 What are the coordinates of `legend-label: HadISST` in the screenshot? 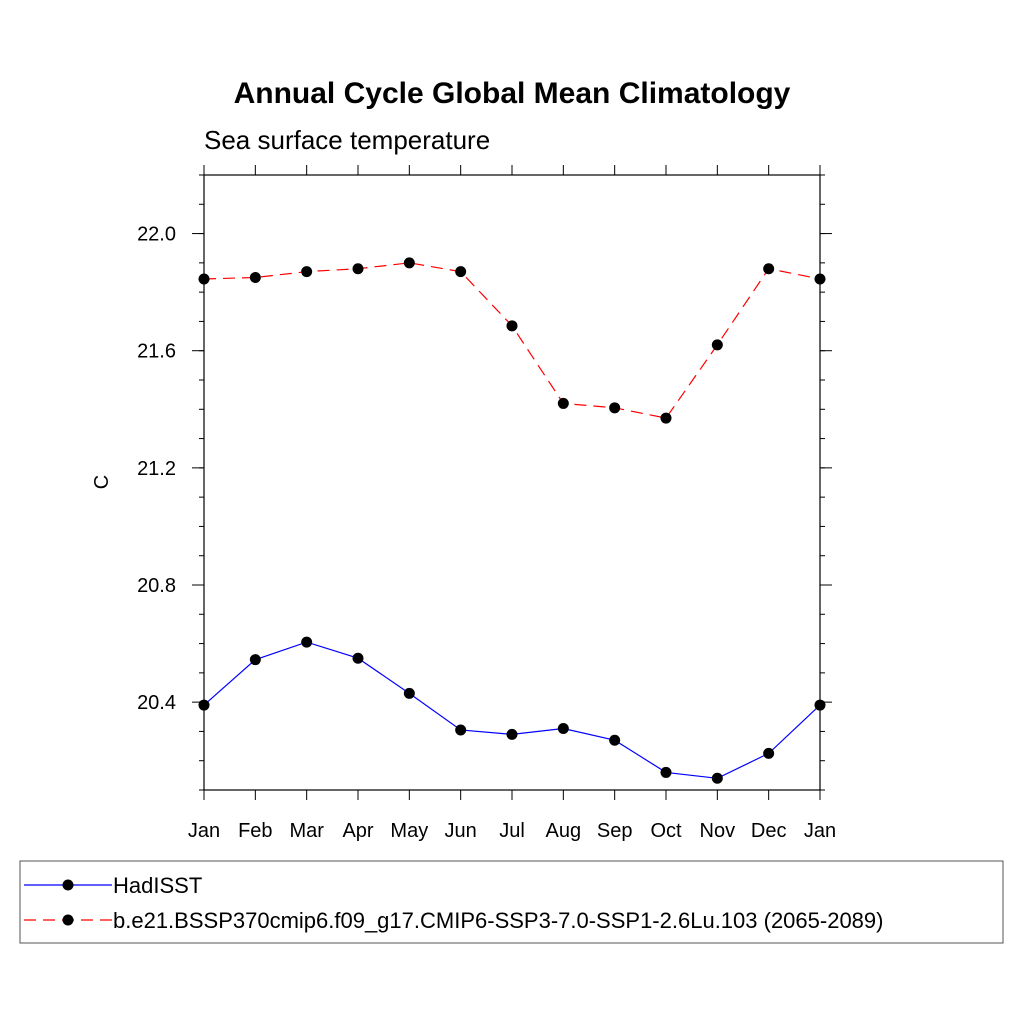 It's located at (157, 885).